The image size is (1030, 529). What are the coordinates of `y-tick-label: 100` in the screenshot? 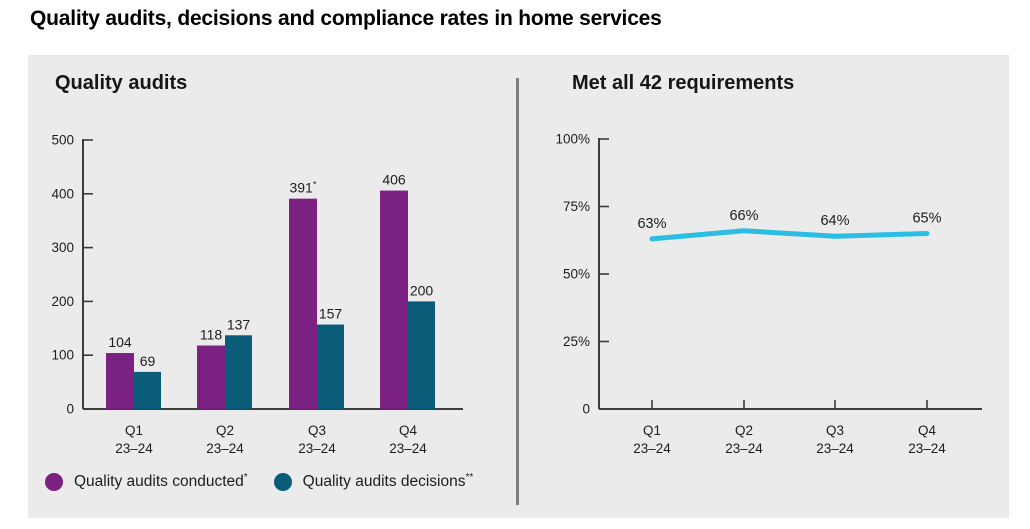 It's located at (62, 355).